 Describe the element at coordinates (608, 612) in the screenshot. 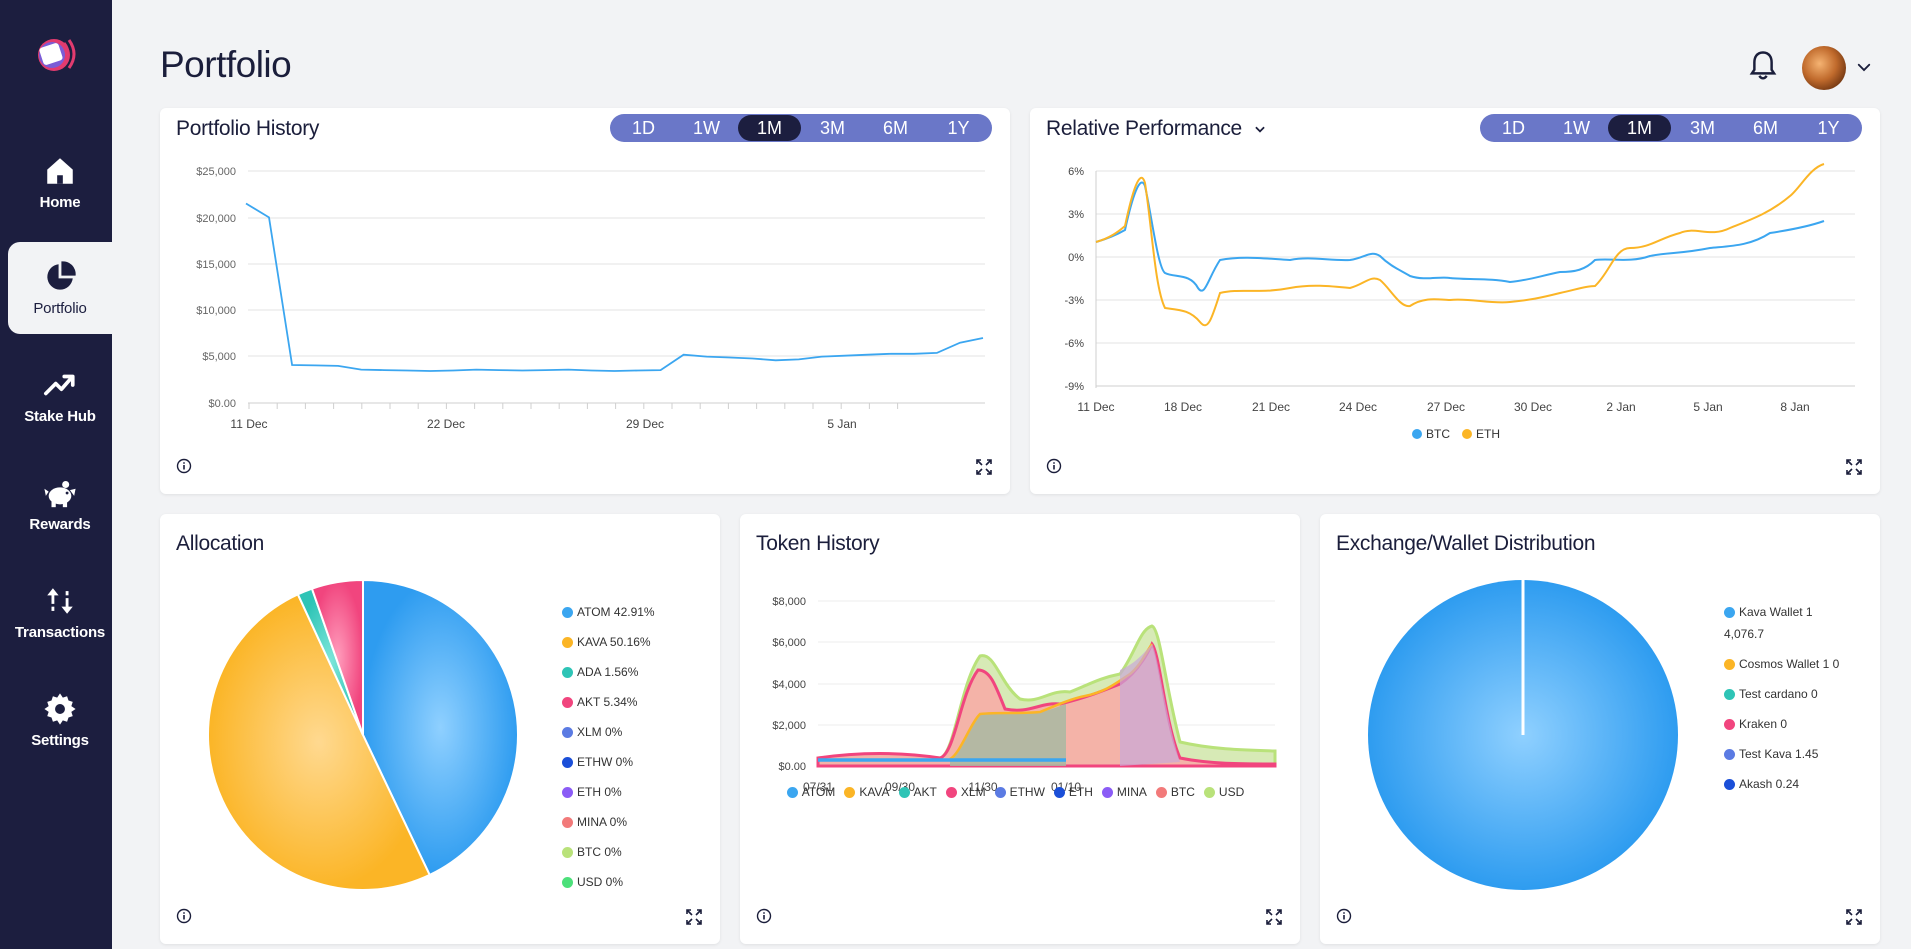

I see `legend-item: ATOM 42.91%` at that location.